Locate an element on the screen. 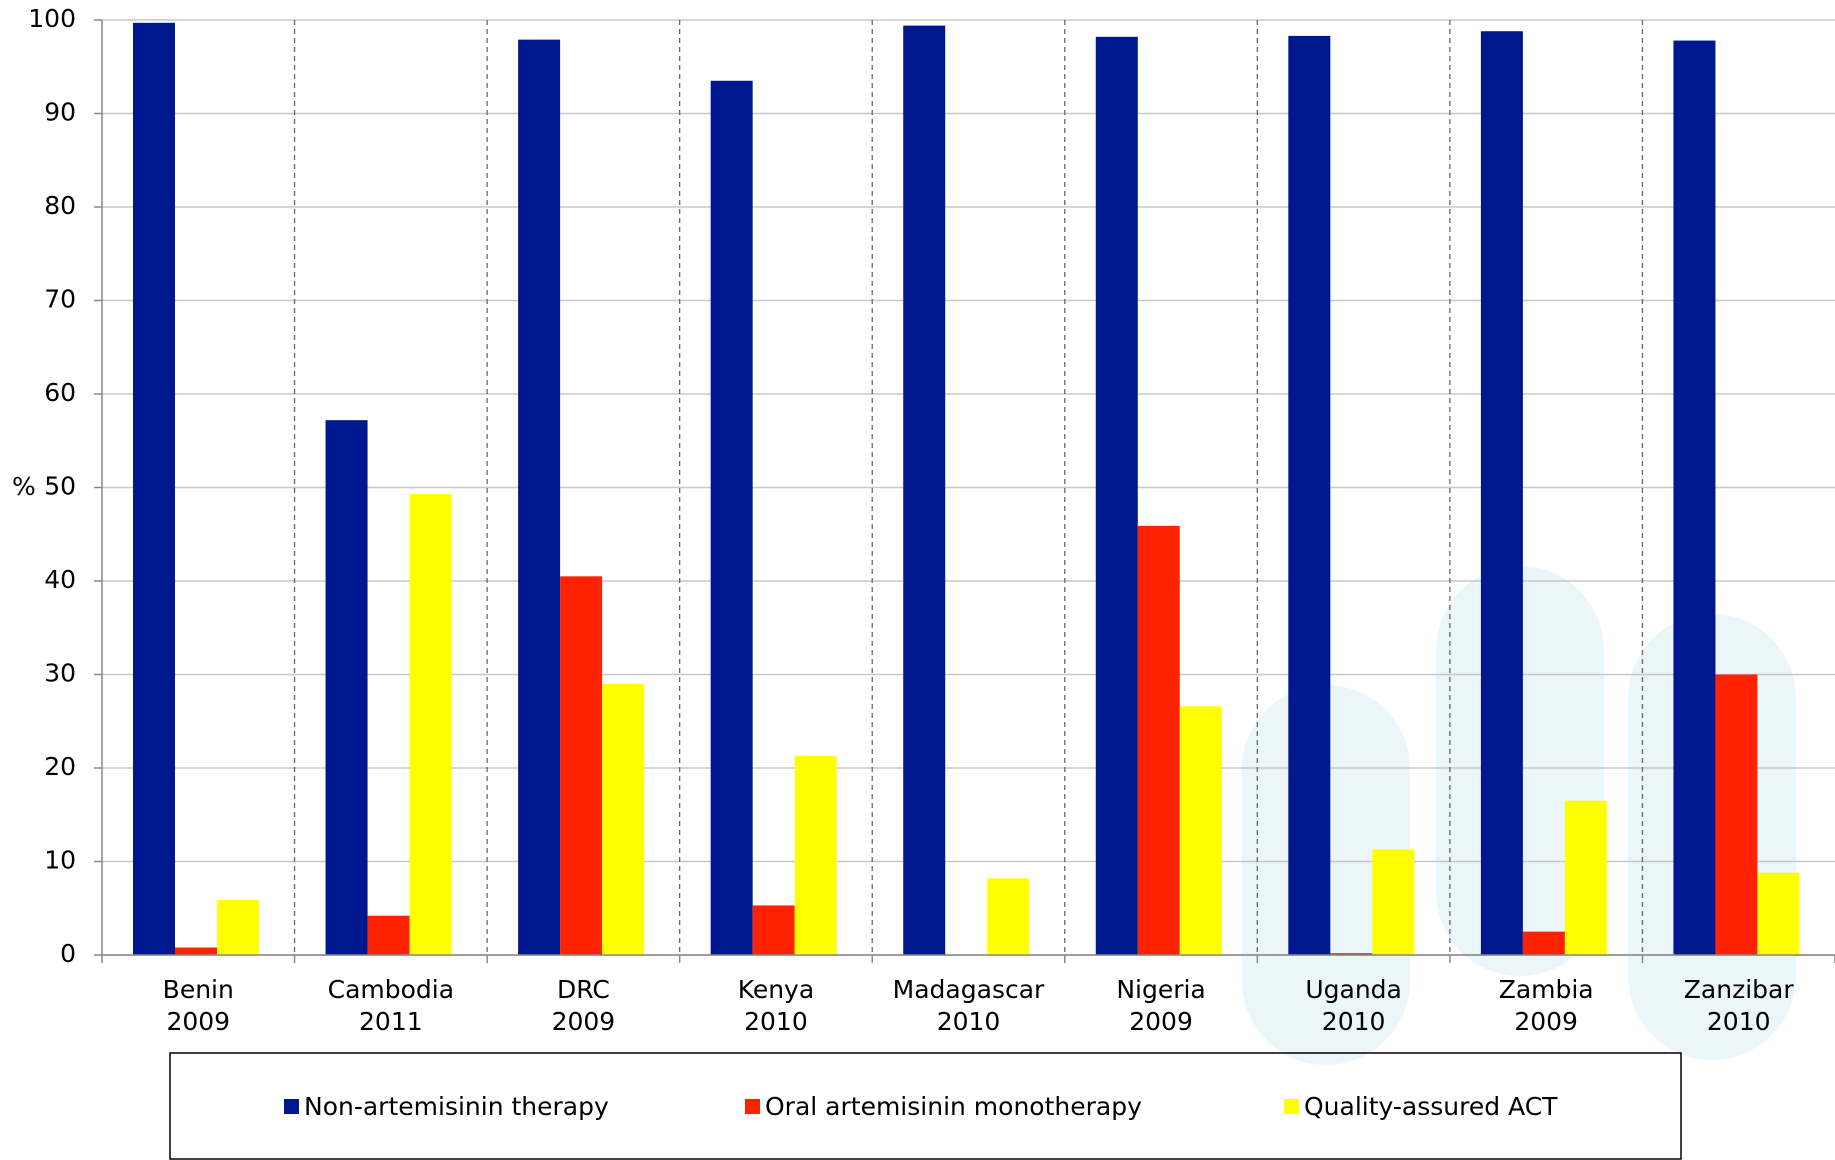 The width and height of the screenshot is (1835, 1160). x-tick-label: Uganda 2010 is located at coordinates (1353, 1005).